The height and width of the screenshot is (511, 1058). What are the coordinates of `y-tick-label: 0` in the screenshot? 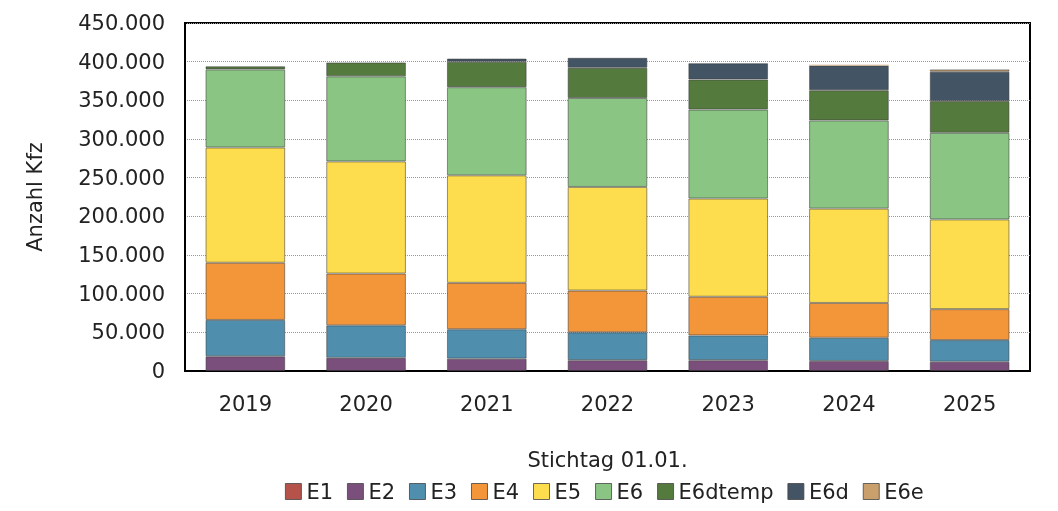 It's located at (158, 371).